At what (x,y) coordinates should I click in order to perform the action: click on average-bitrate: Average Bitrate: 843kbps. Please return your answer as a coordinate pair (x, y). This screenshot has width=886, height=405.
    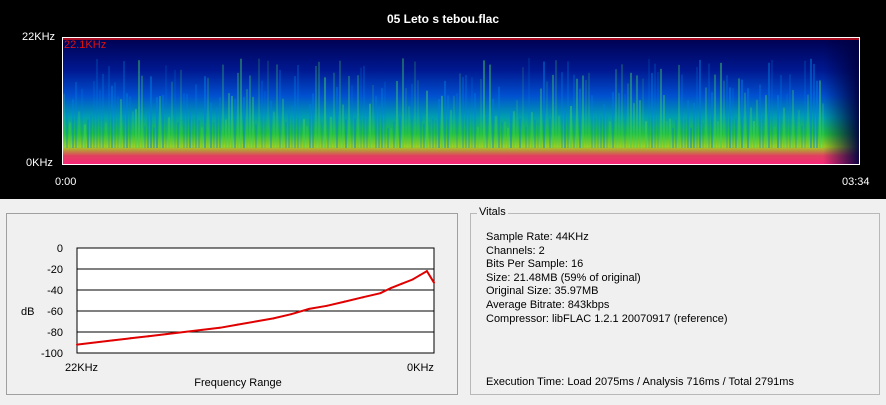
    Looking at the image, I should click on (548, 304).